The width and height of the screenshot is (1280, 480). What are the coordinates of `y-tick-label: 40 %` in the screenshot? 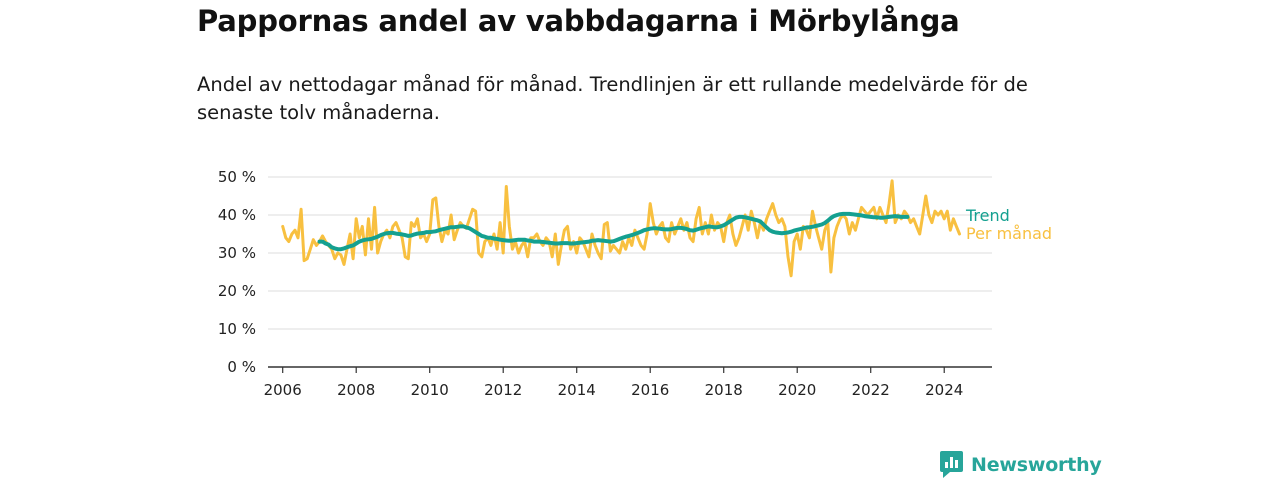 It's located at (237, 215).